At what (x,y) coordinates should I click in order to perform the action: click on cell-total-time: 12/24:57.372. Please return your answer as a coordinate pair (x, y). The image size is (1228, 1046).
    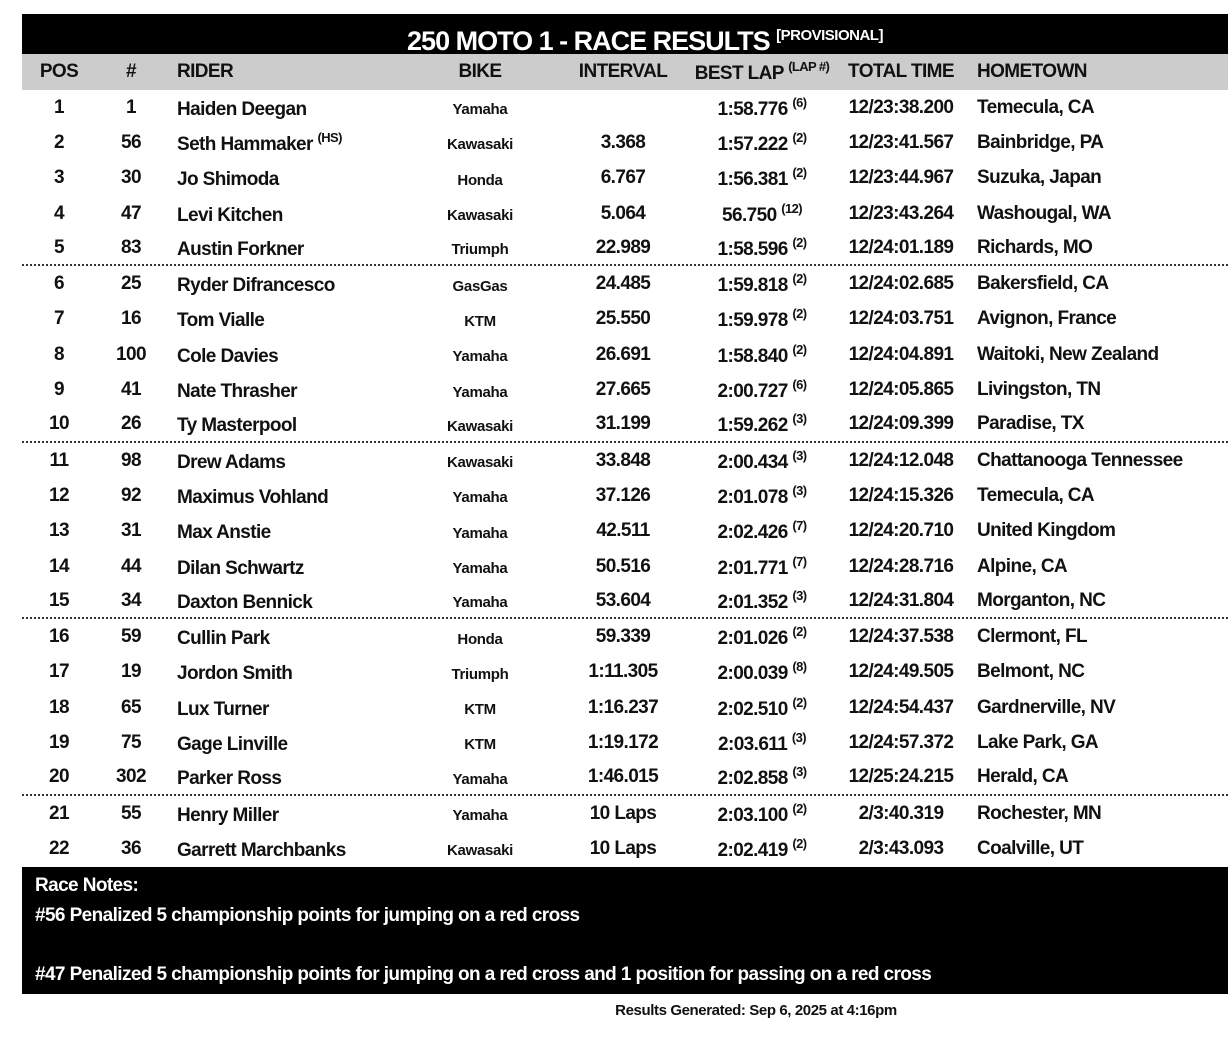
    Looking at the image, I should click on (901, 742).